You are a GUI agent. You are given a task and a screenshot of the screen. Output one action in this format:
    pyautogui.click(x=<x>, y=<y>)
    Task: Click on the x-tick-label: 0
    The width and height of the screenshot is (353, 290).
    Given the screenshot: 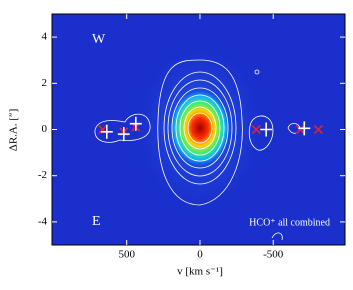 What is the action you would take?
    pyautogui.click(x=200, y=255)
    